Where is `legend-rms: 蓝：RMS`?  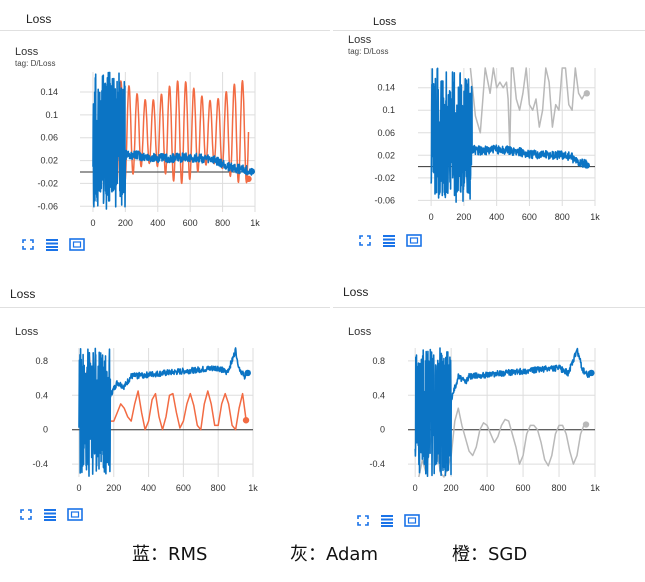 legend-rms: 蓝：RMS is located at coordinates (170, 554).